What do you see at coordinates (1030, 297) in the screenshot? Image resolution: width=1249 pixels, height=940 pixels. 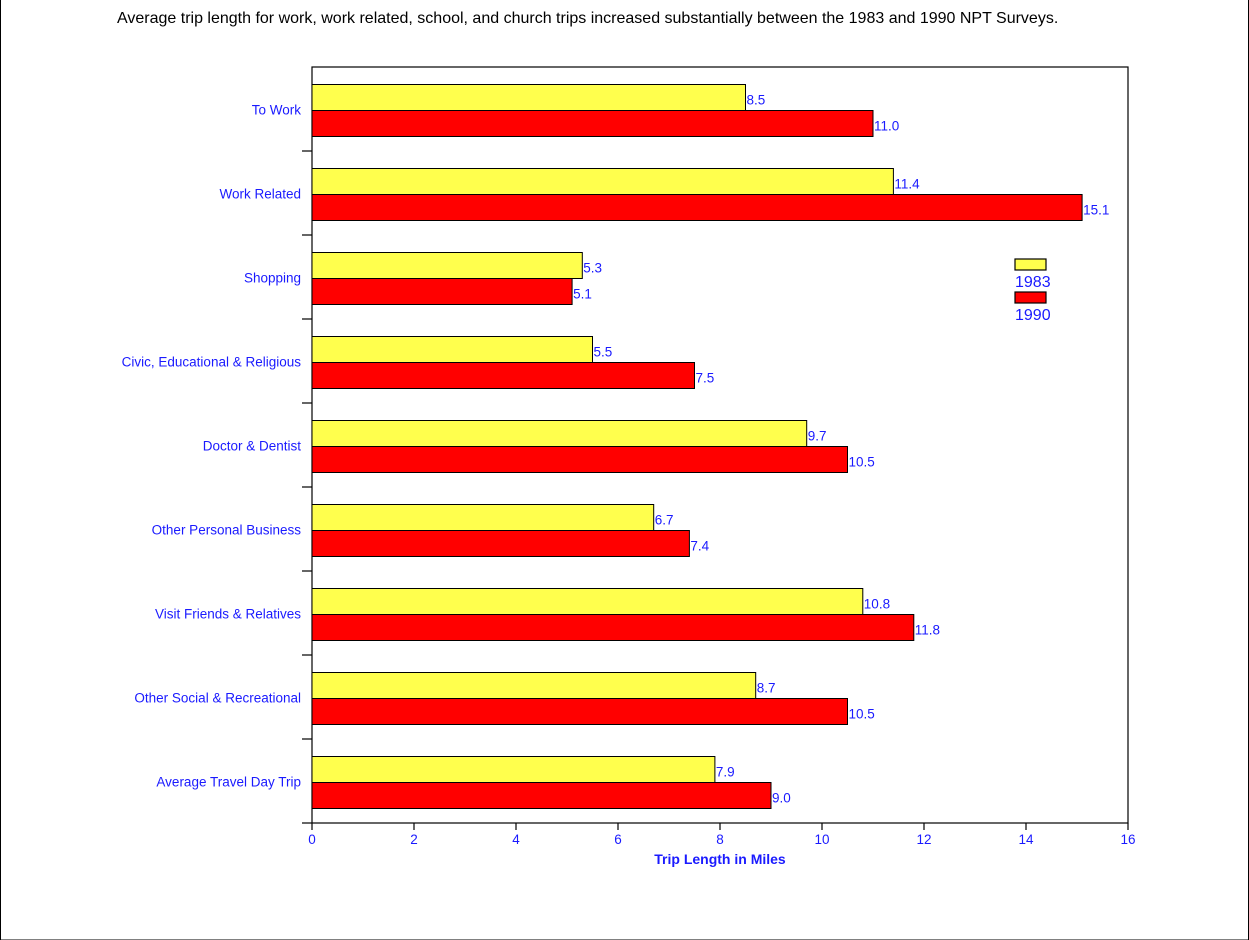 I see `legend-swatch-1990` at bounding box center [1030, 297].